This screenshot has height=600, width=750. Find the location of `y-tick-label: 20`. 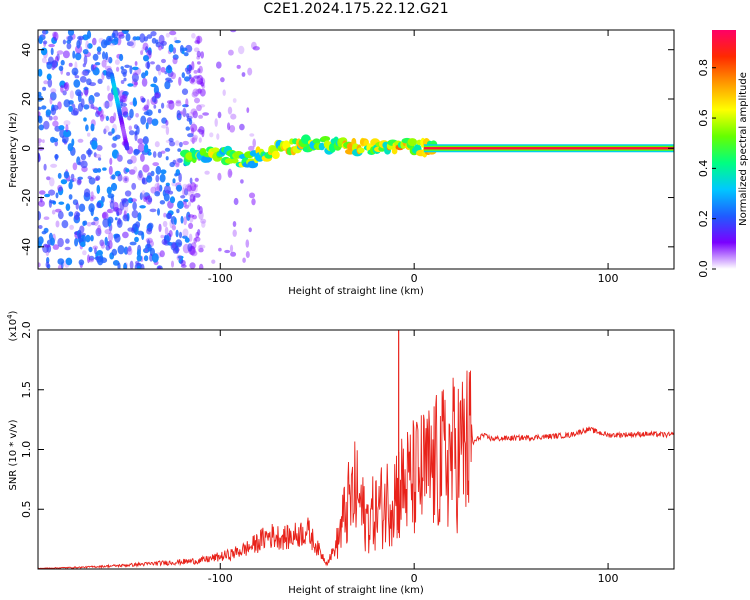

y-tick-label: 20 is located at coordinates (26, 99).